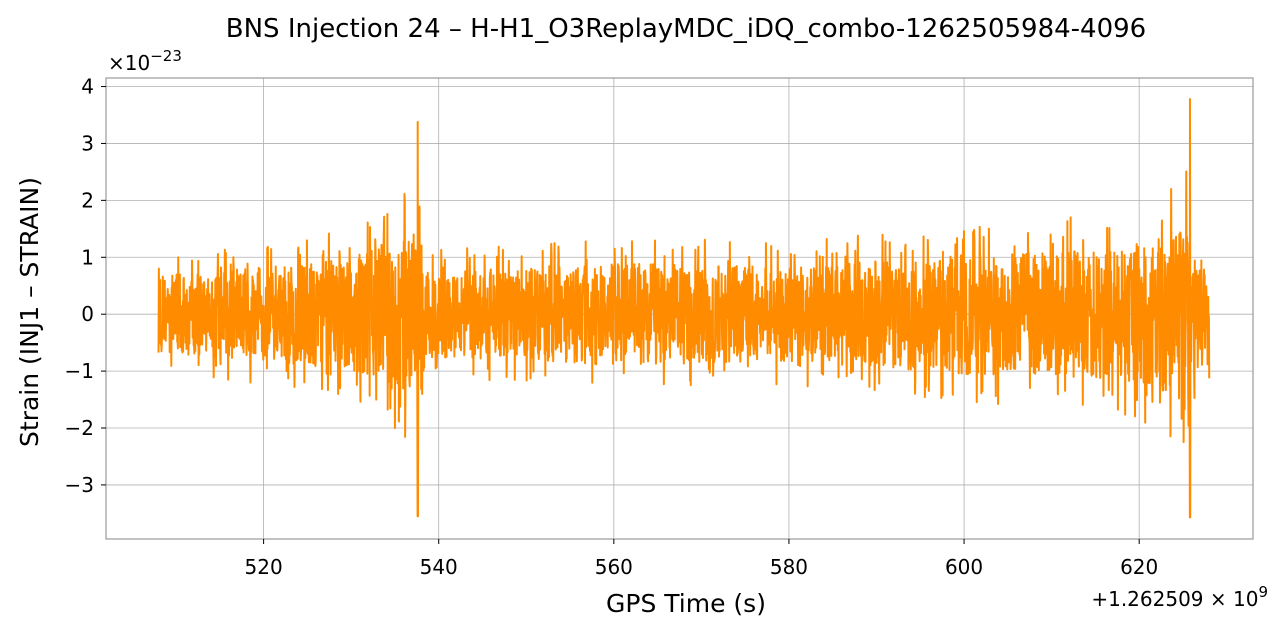  I want to click on y-tick-label: 4, so click(87, 87).